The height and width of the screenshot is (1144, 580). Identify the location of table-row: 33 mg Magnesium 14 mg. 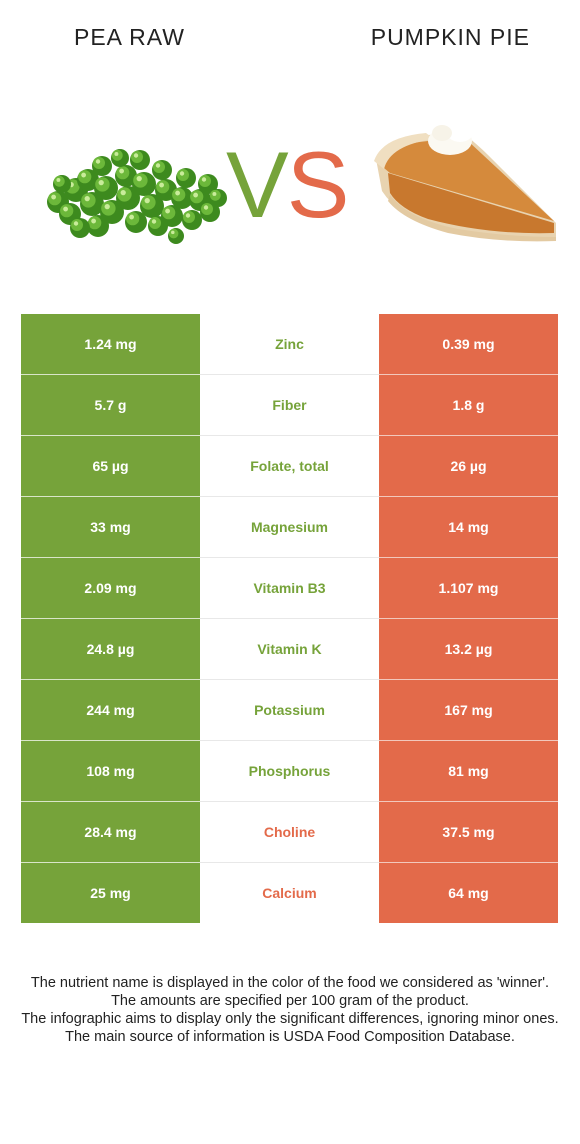
(289, 527).